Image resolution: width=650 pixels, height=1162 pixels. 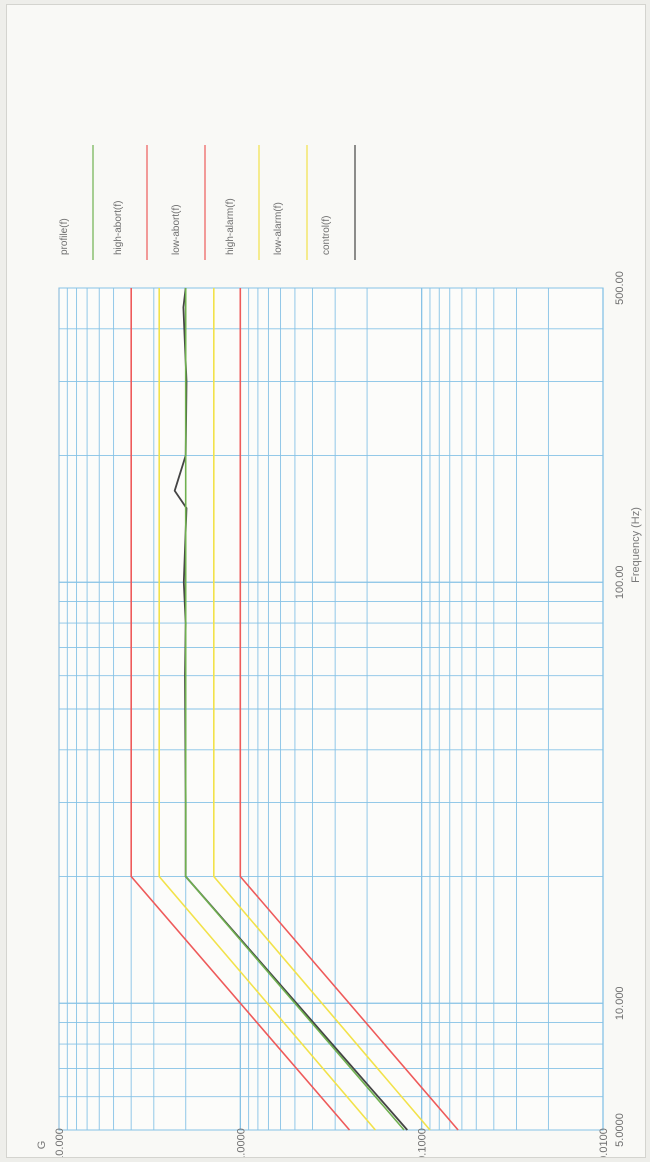 I want to click on y-tick-label: 0.1000, so click(x=423, y=1142).